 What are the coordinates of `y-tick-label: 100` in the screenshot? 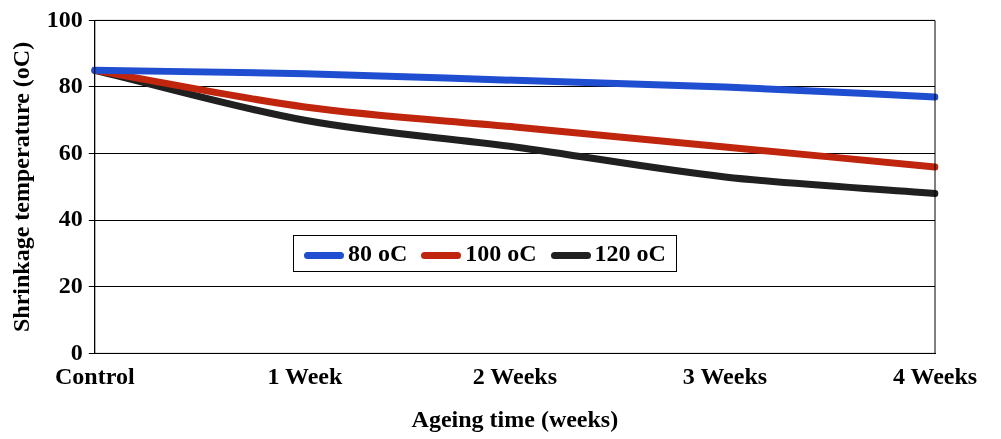 It's located at (64, 18).